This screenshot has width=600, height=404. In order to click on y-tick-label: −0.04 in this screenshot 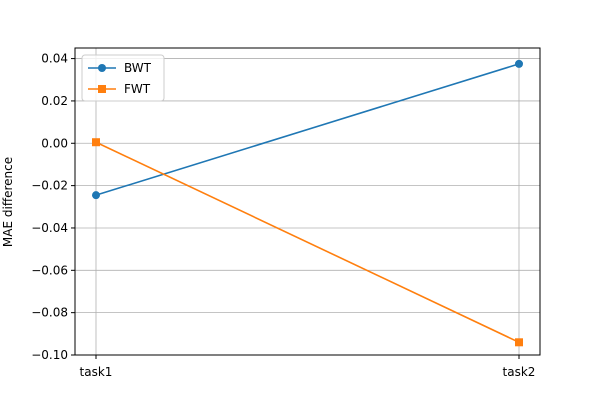, I will do `click(49, 228)`.